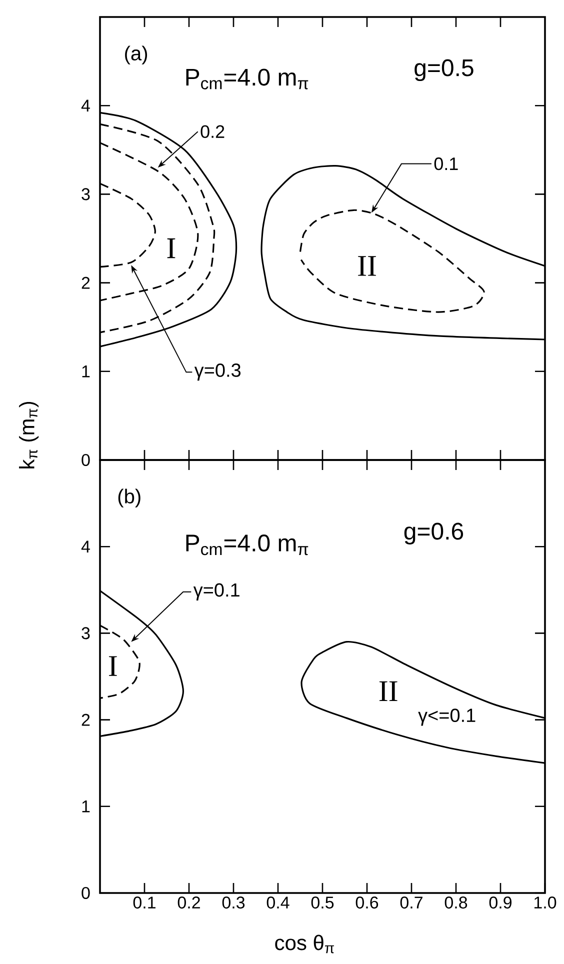  Describe the element at coordinates (29, 435) in the screenshot. I see `y-axis-title: k$_{π}$ (m$_{π}$)` at that location.